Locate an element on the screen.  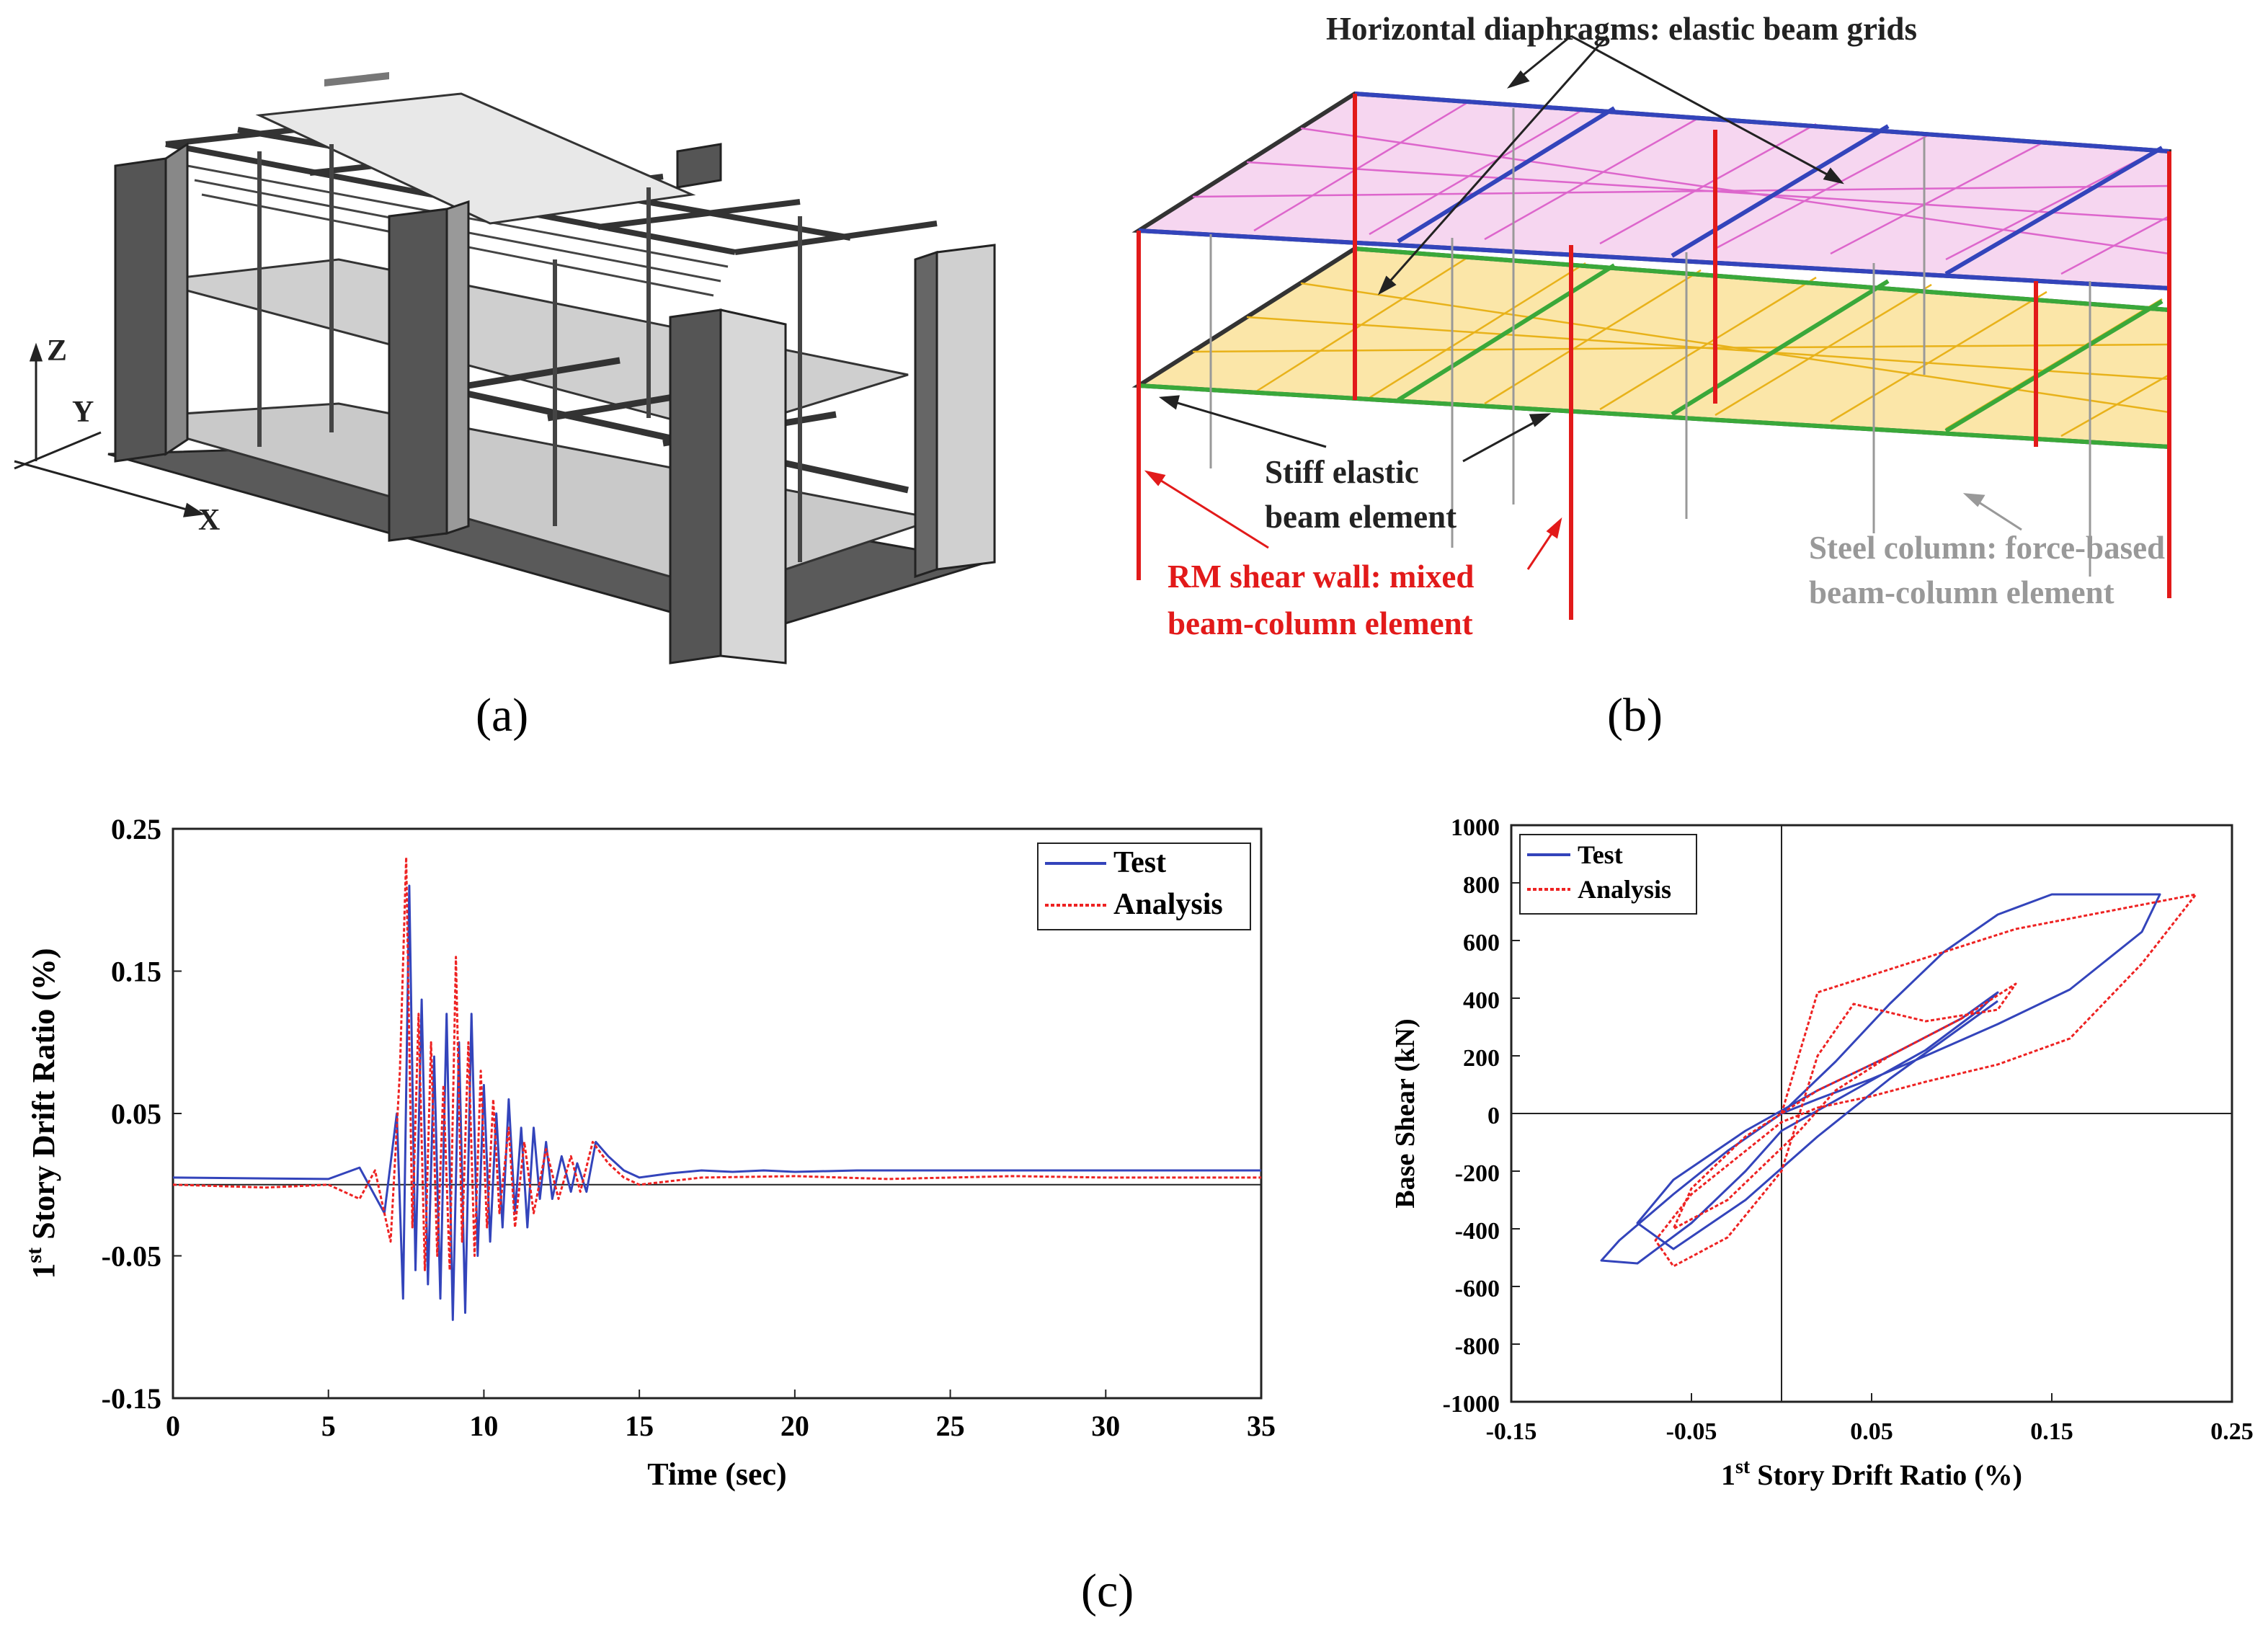
roof-grid is located at coordinates (1681, 187).